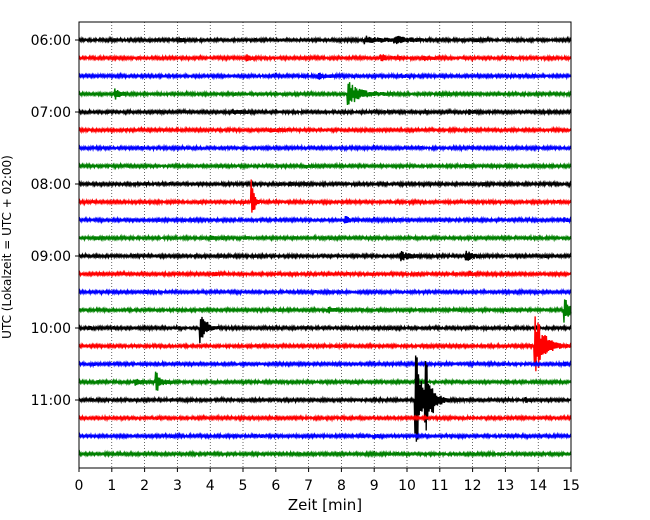 The height and width of the screenshot is (520, 650). I want to click on y-axis-ticks: 06:00 07:00 08:00 09:00 10:00 11:00, so click(55, 221).